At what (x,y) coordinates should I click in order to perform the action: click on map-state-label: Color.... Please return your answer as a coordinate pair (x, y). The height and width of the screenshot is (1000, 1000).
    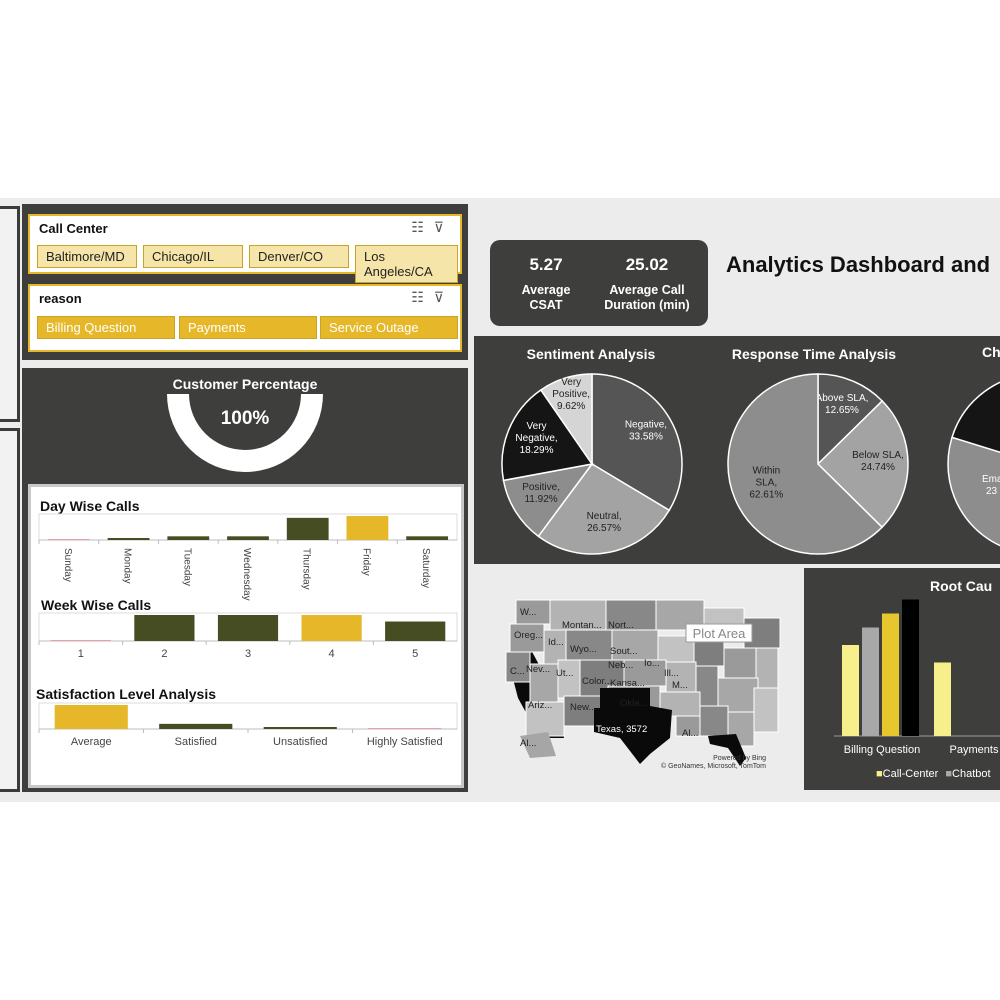
    Looking at the image, I should click on (597, 681).